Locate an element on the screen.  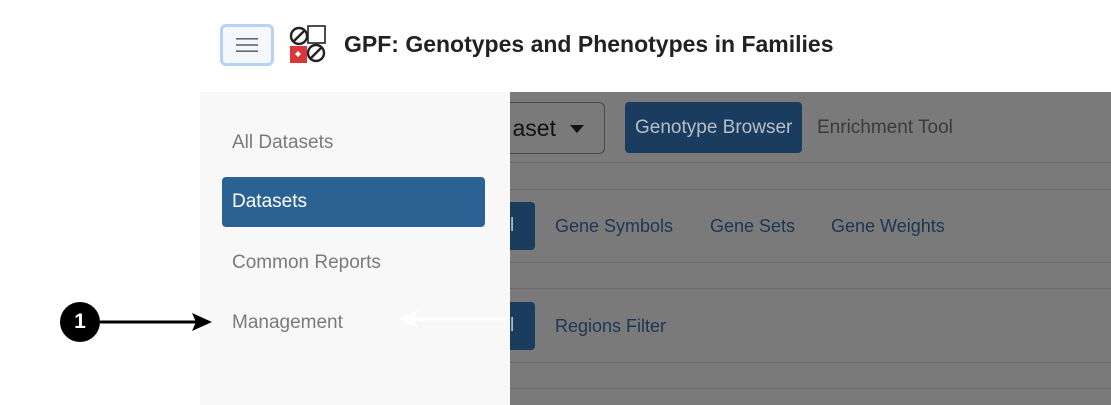
sidebar-item-all-datasets: All Datasets is located at coordinates (283, 142).